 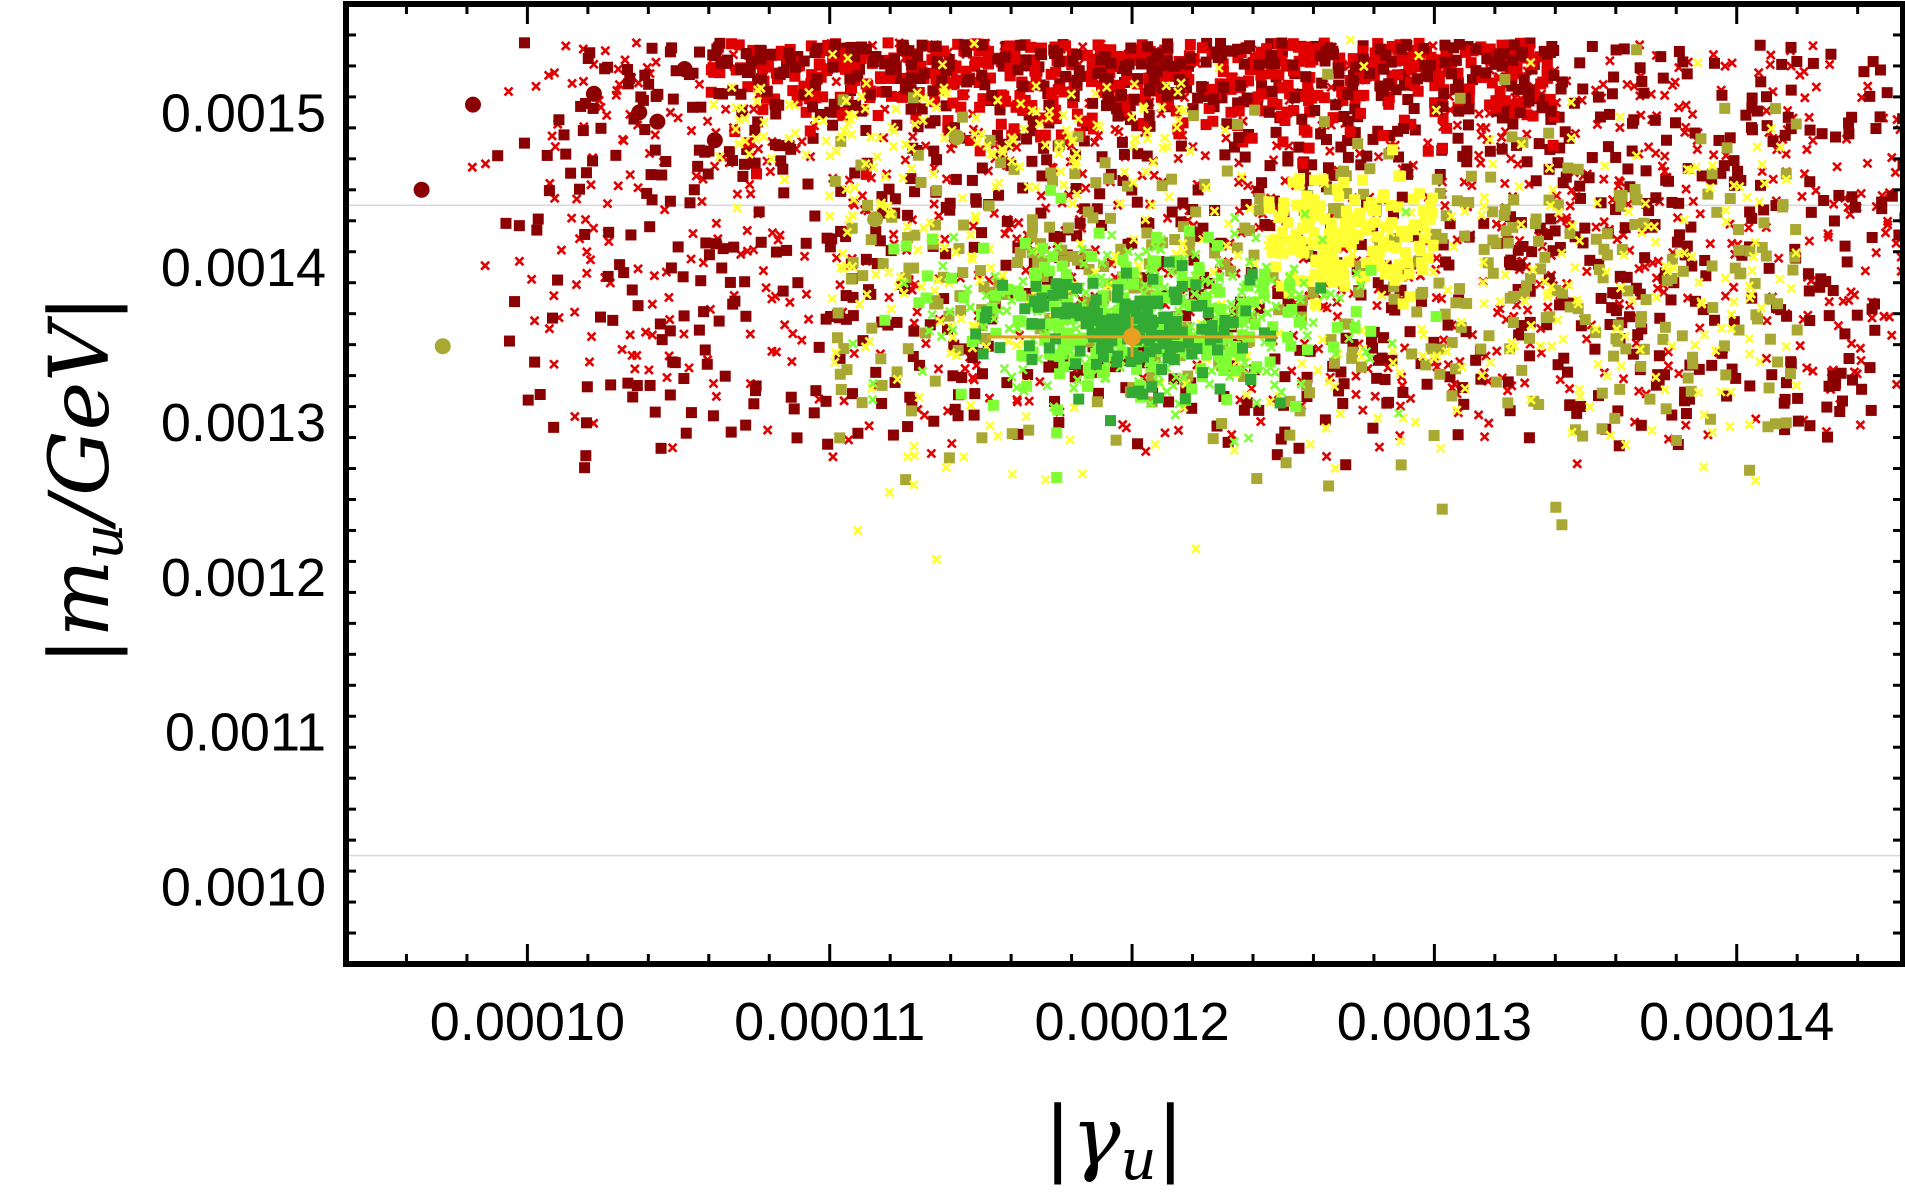 I want to click on y-axis-title-open: |, so click(x=80, y=651).